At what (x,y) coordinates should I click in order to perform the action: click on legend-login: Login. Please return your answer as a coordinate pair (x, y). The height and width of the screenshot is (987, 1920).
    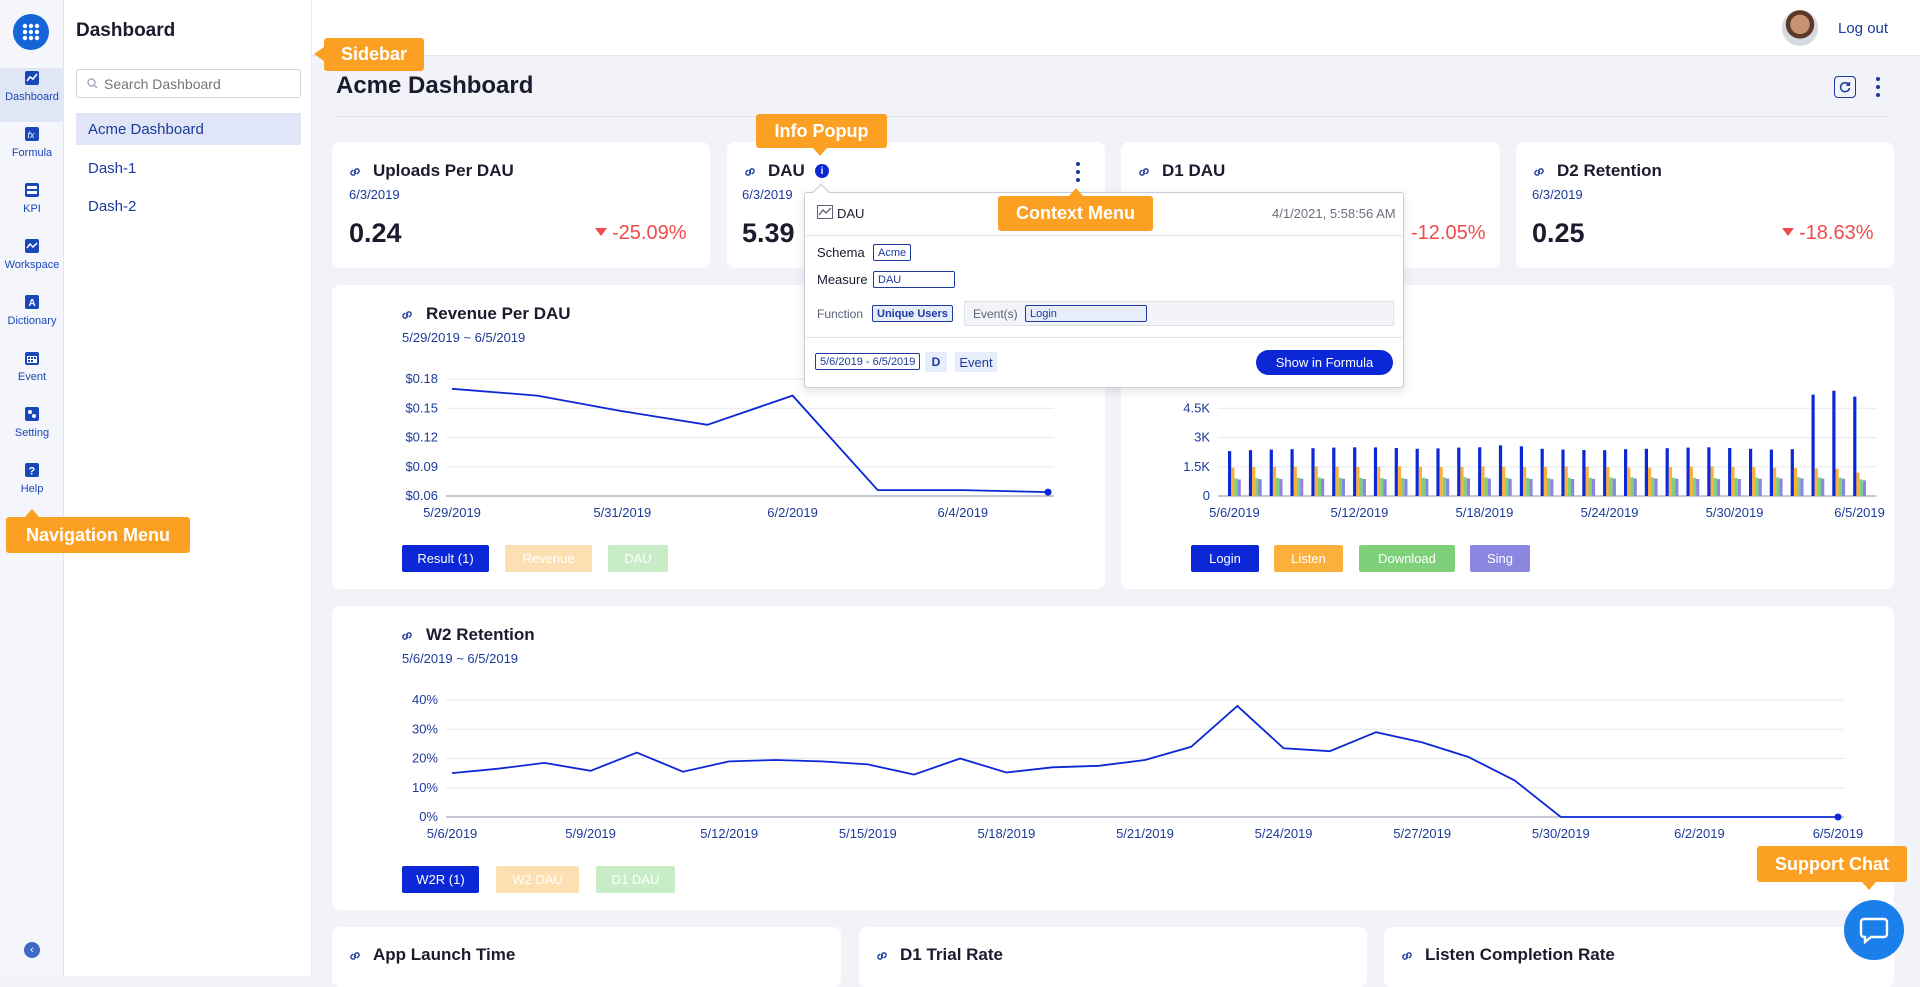
    Looking at the image, I should click on (1225, 558).